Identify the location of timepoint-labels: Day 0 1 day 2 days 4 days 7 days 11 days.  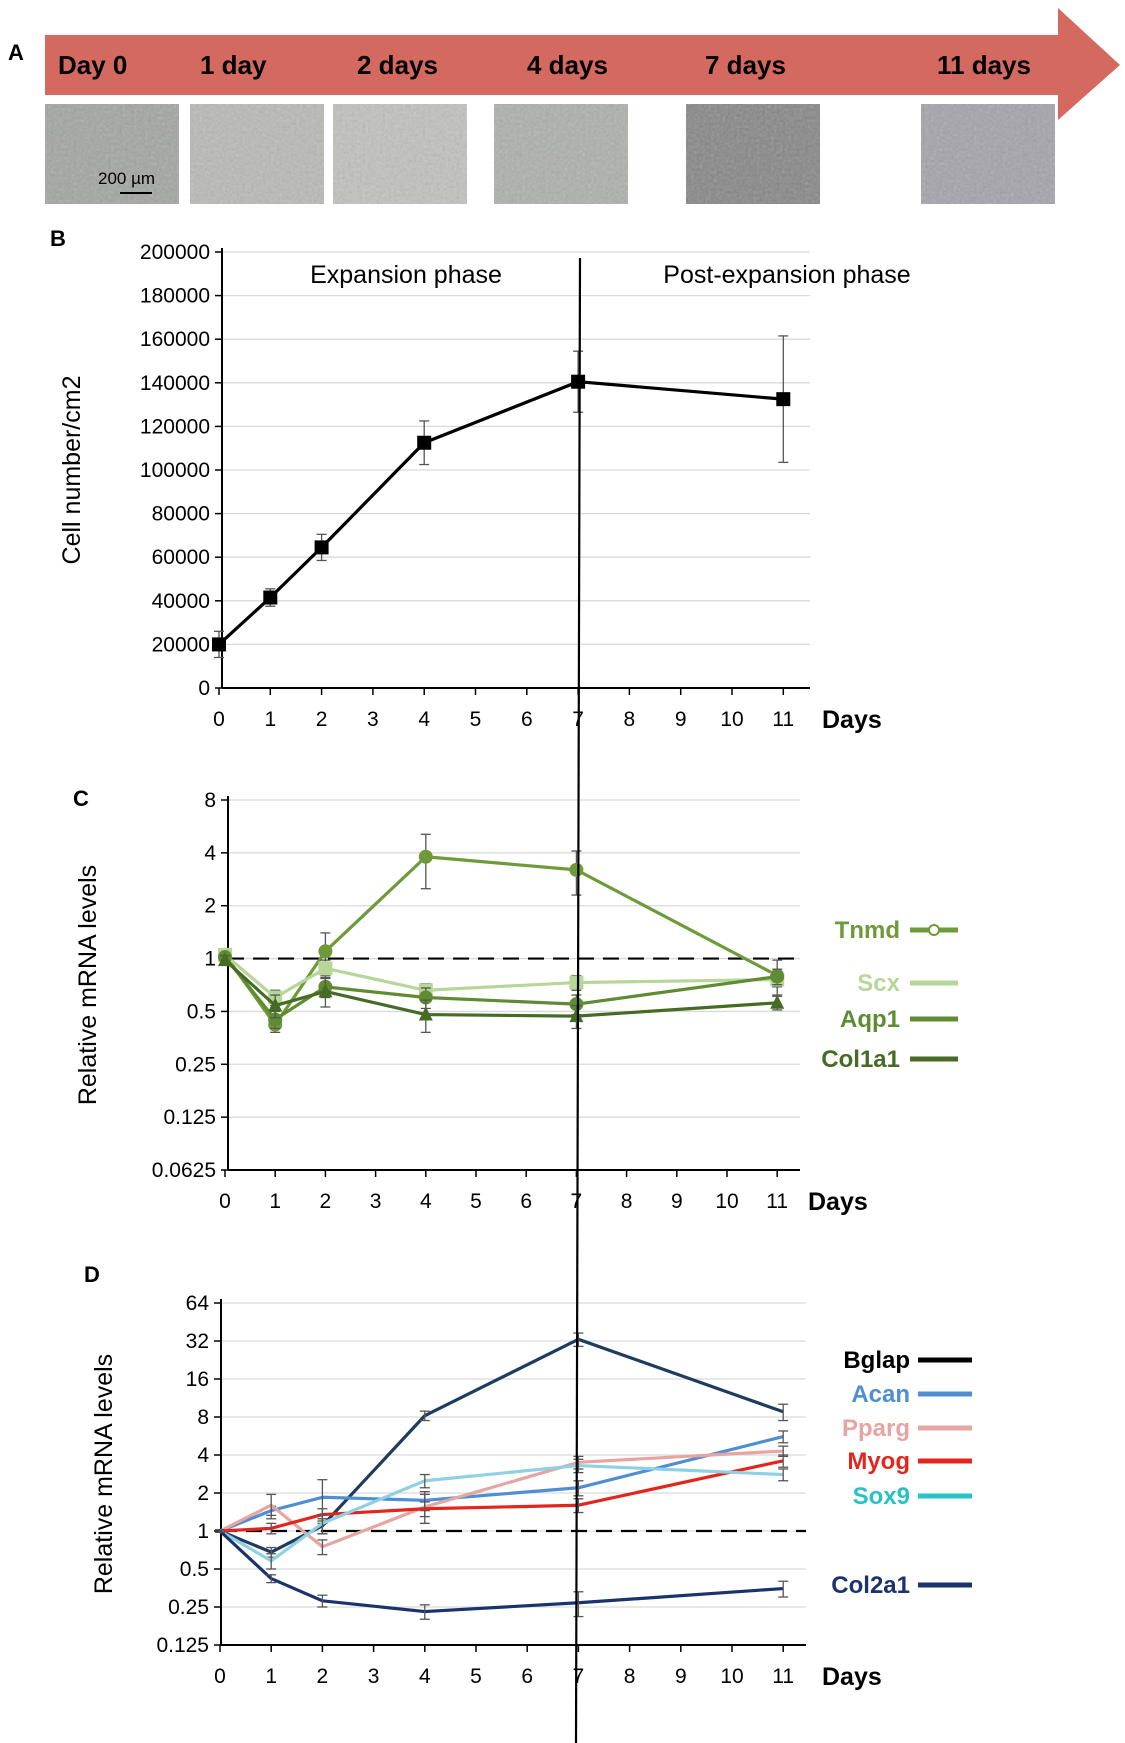
(544, 65).